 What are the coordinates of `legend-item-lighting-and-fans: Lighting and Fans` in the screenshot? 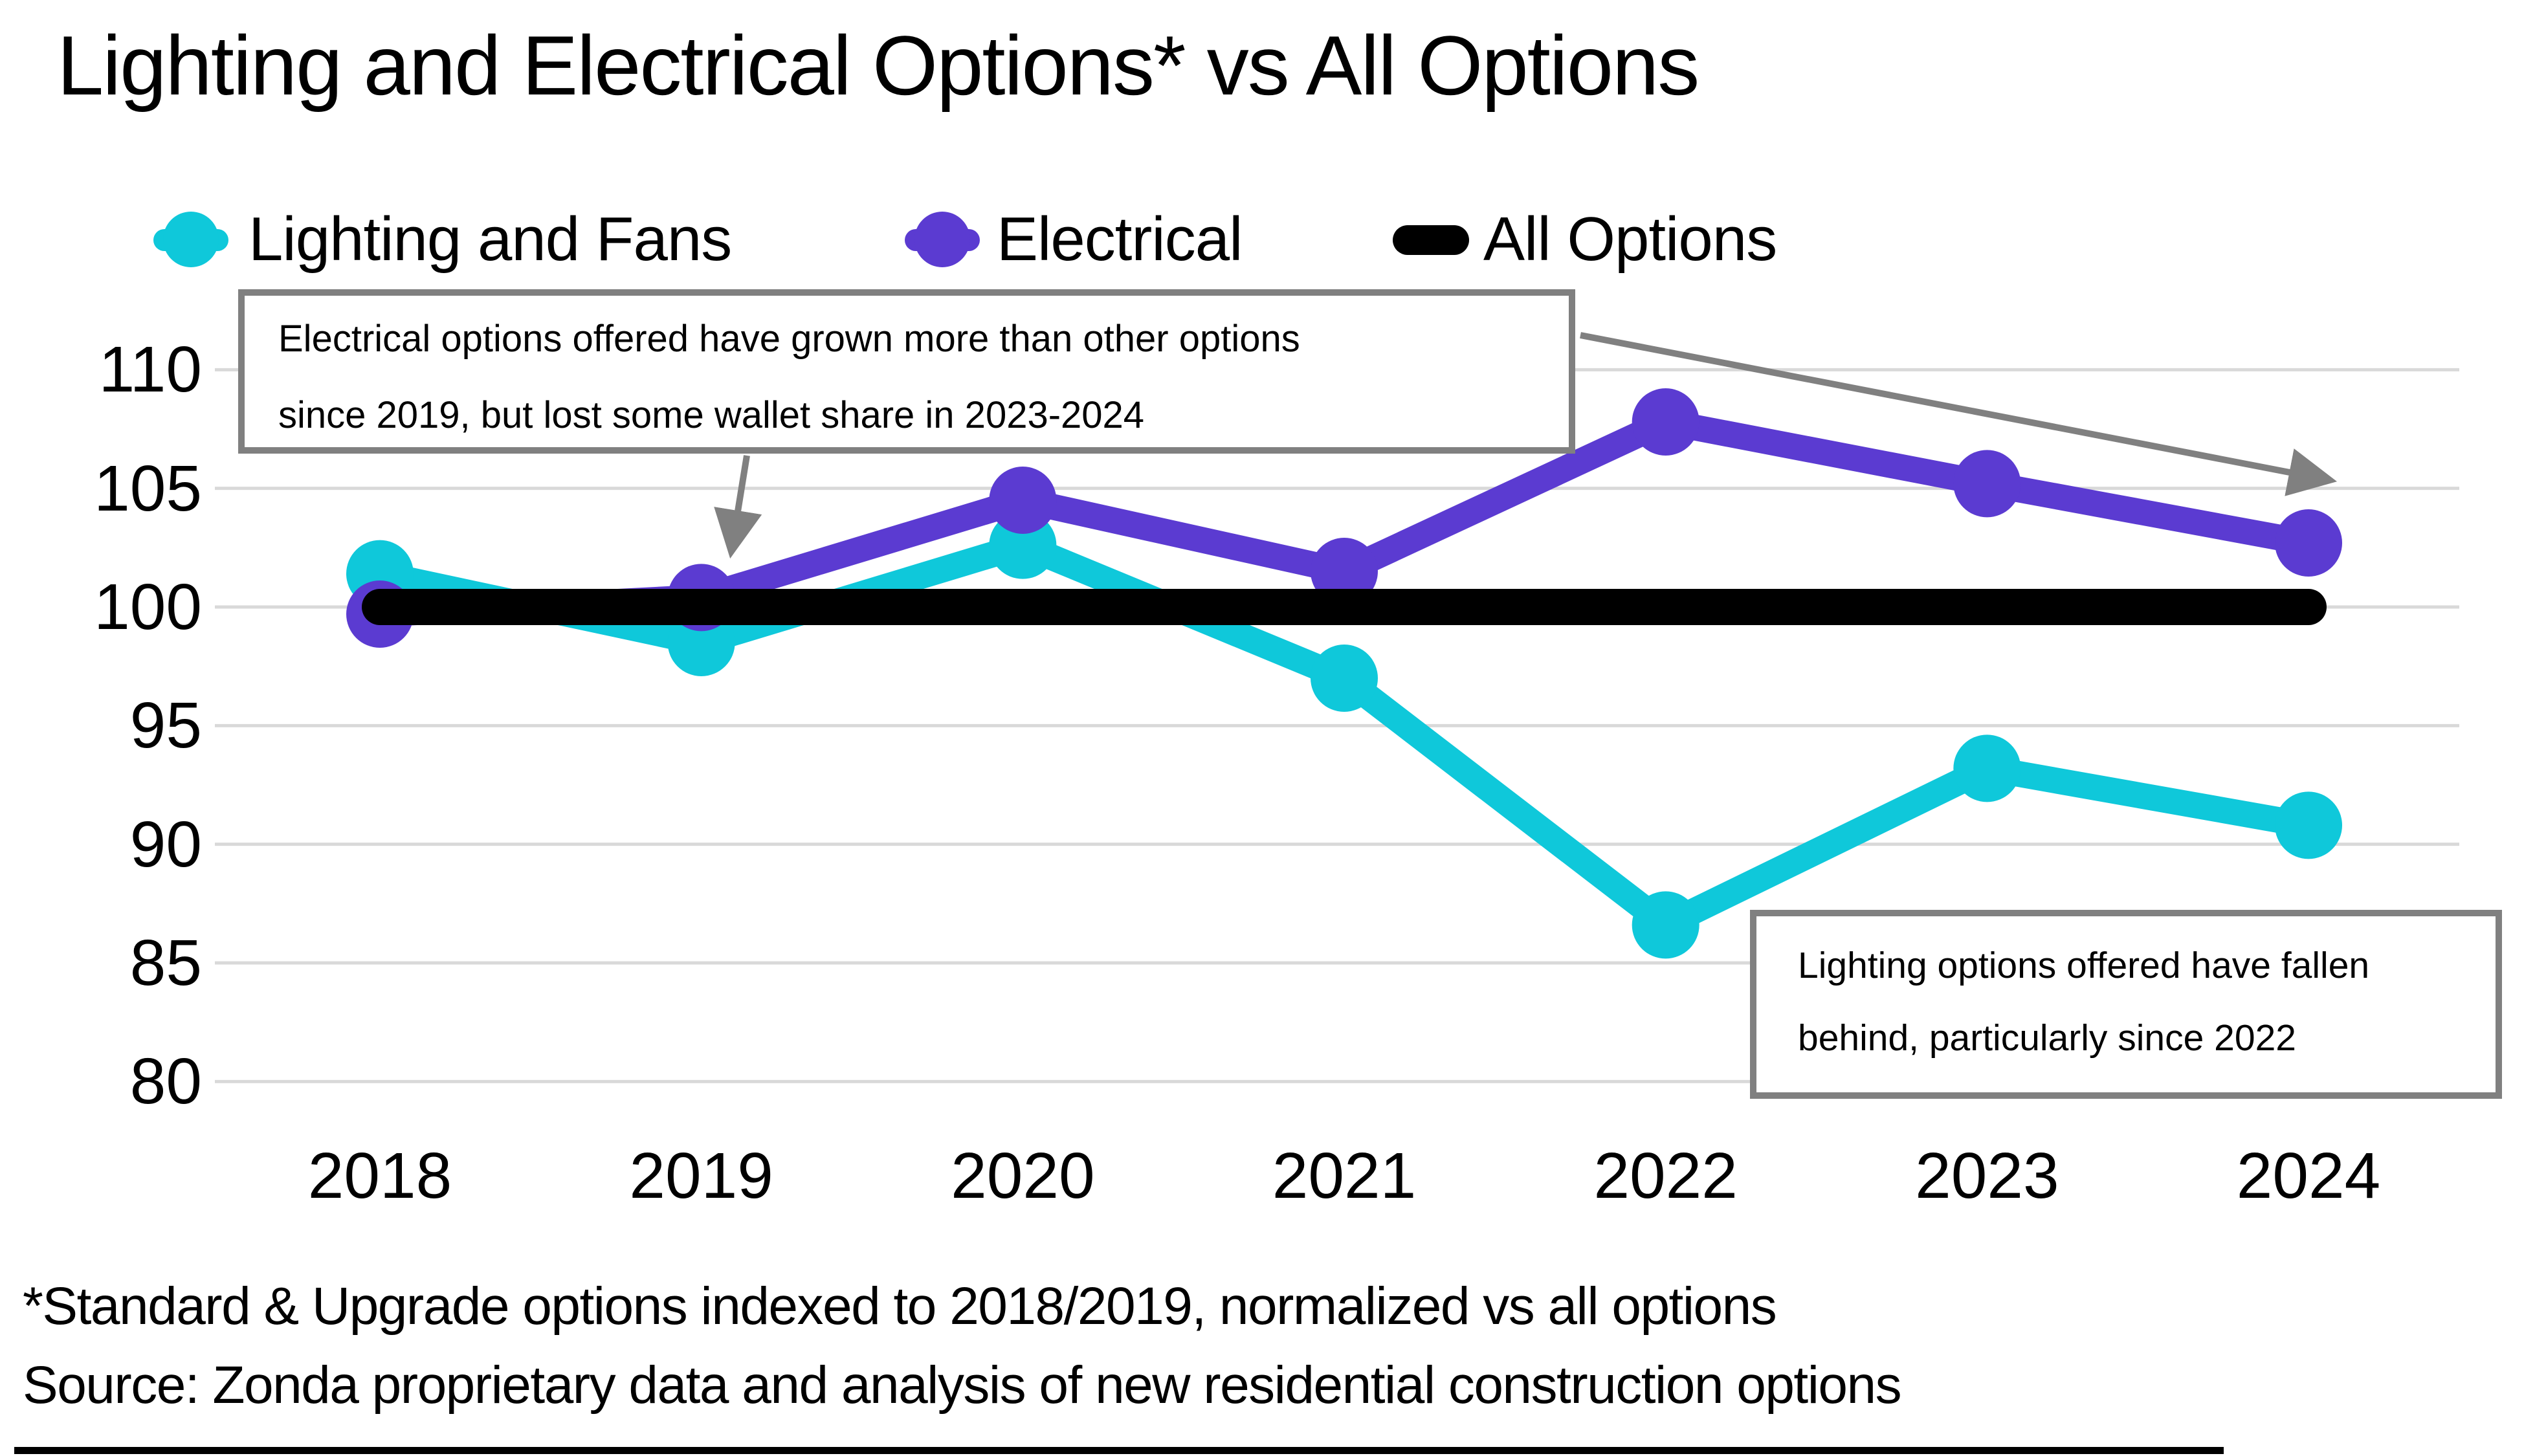 It's located at (509, 240).